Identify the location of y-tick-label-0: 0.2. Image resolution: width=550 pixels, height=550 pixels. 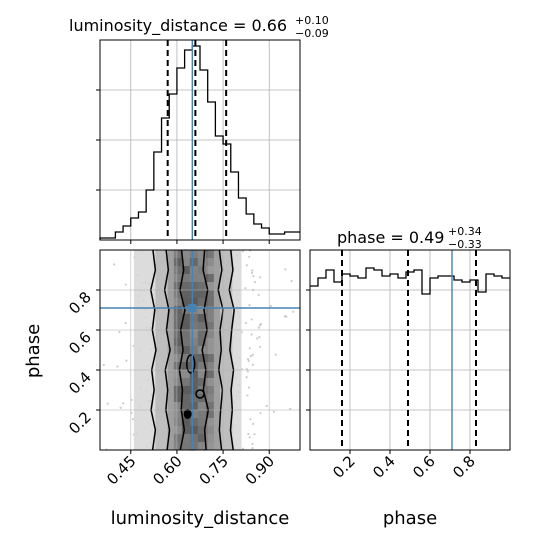
(80, 423).